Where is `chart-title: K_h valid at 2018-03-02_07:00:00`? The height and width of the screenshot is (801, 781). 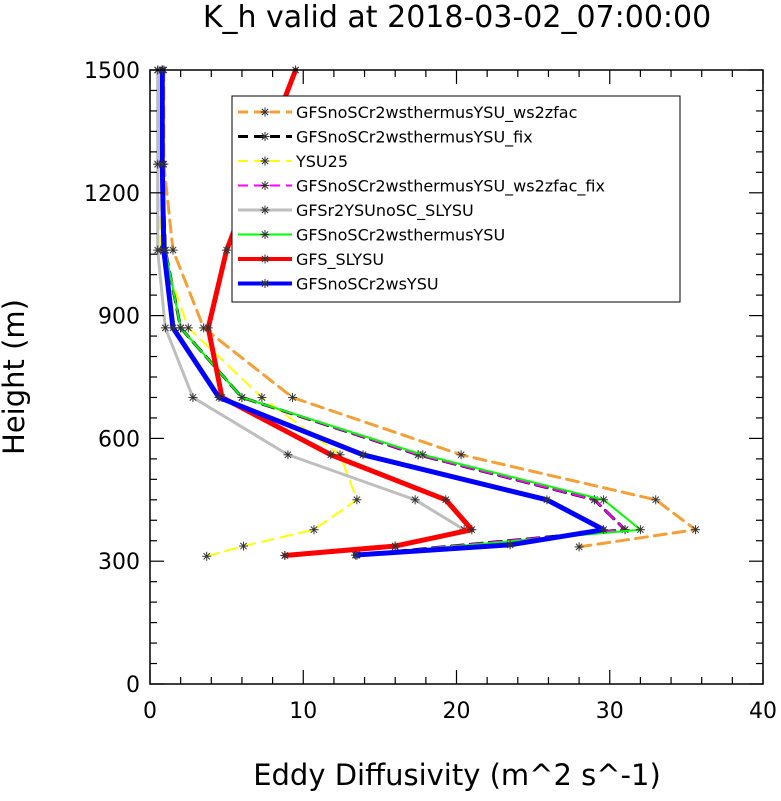 chart-title: K_h valid at 2018-03-02_07:00:00 is located at coordinates (457, 17).